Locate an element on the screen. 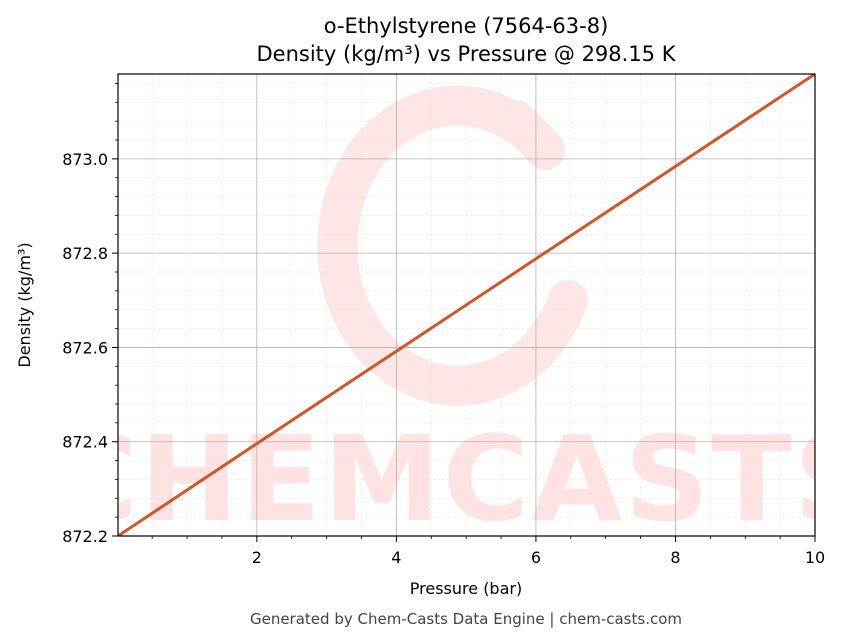  y-axis-ticks: 872.2 872.4 872.6 872.8 873.0 is located at coordinates (90, 314).